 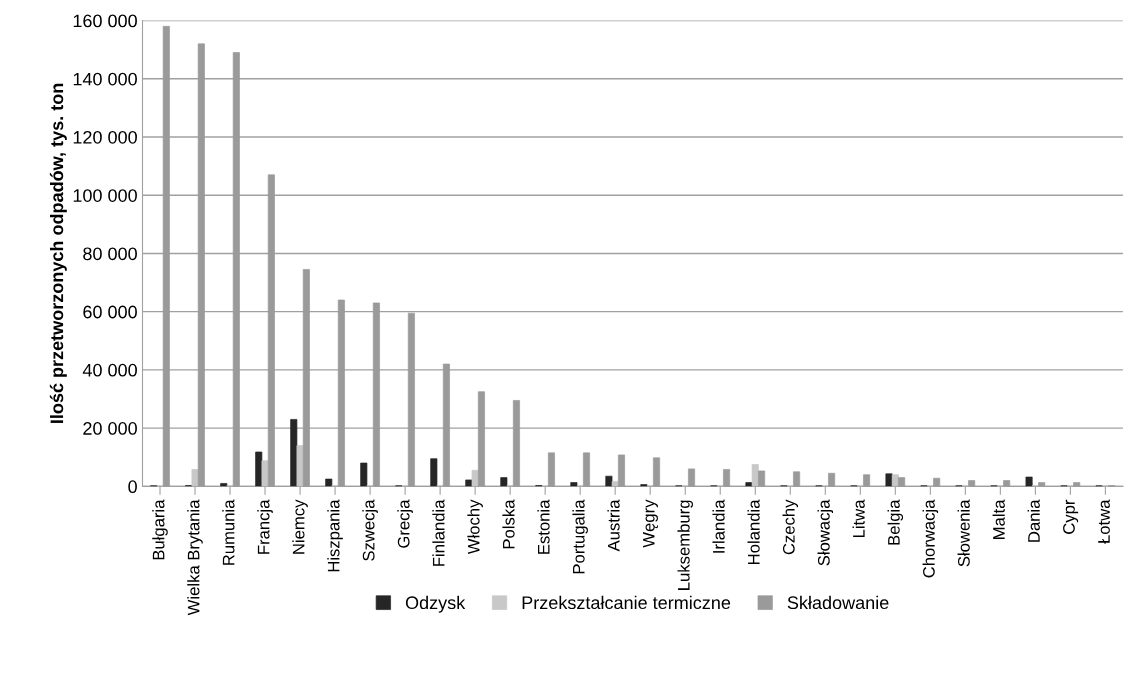 I want to click on x-tick-label: Hiszpania, so click(x=335, y=535).